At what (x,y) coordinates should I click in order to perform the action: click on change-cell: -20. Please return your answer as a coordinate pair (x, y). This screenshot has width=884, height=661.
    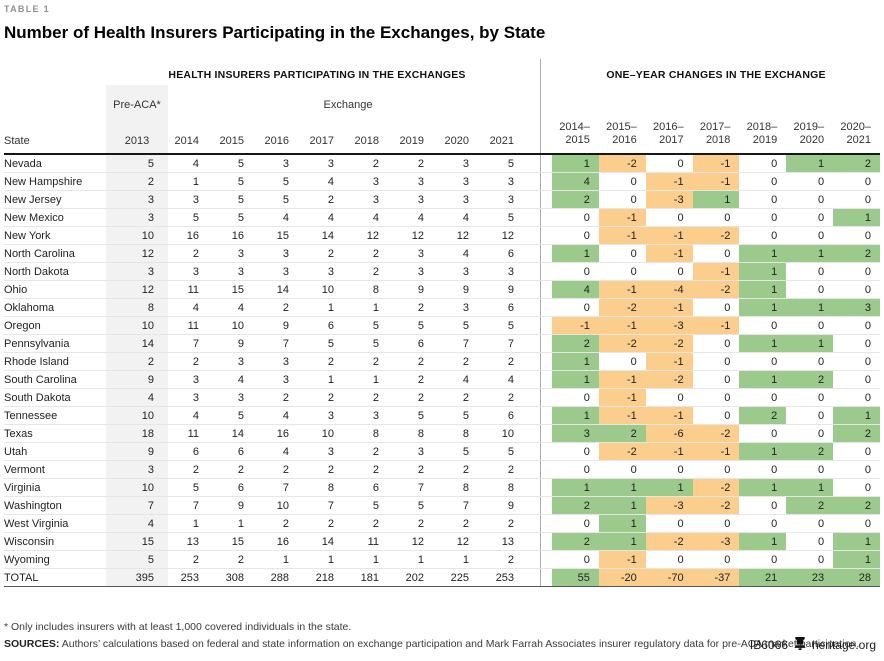
    Looking at the image, I should click on (622, 577).